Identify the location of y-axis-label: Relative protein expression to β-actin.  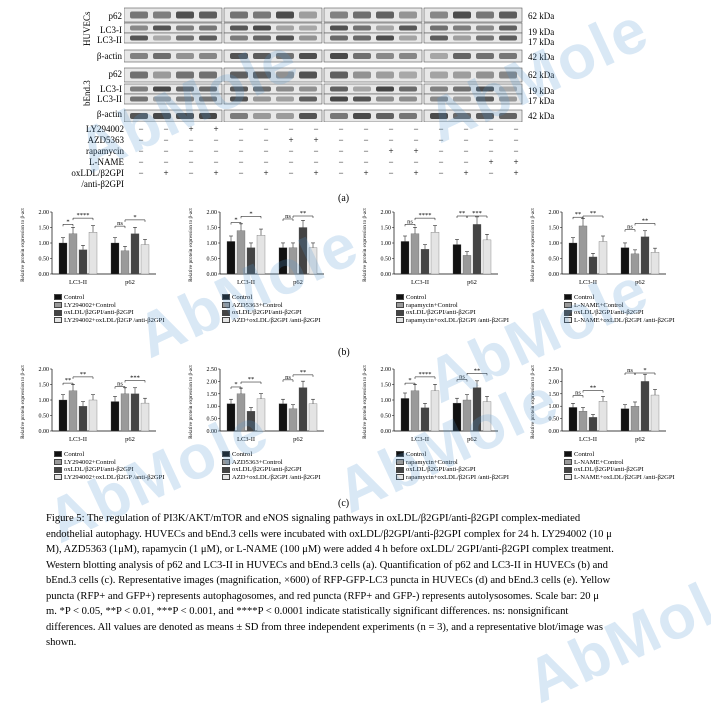
(365, 245).